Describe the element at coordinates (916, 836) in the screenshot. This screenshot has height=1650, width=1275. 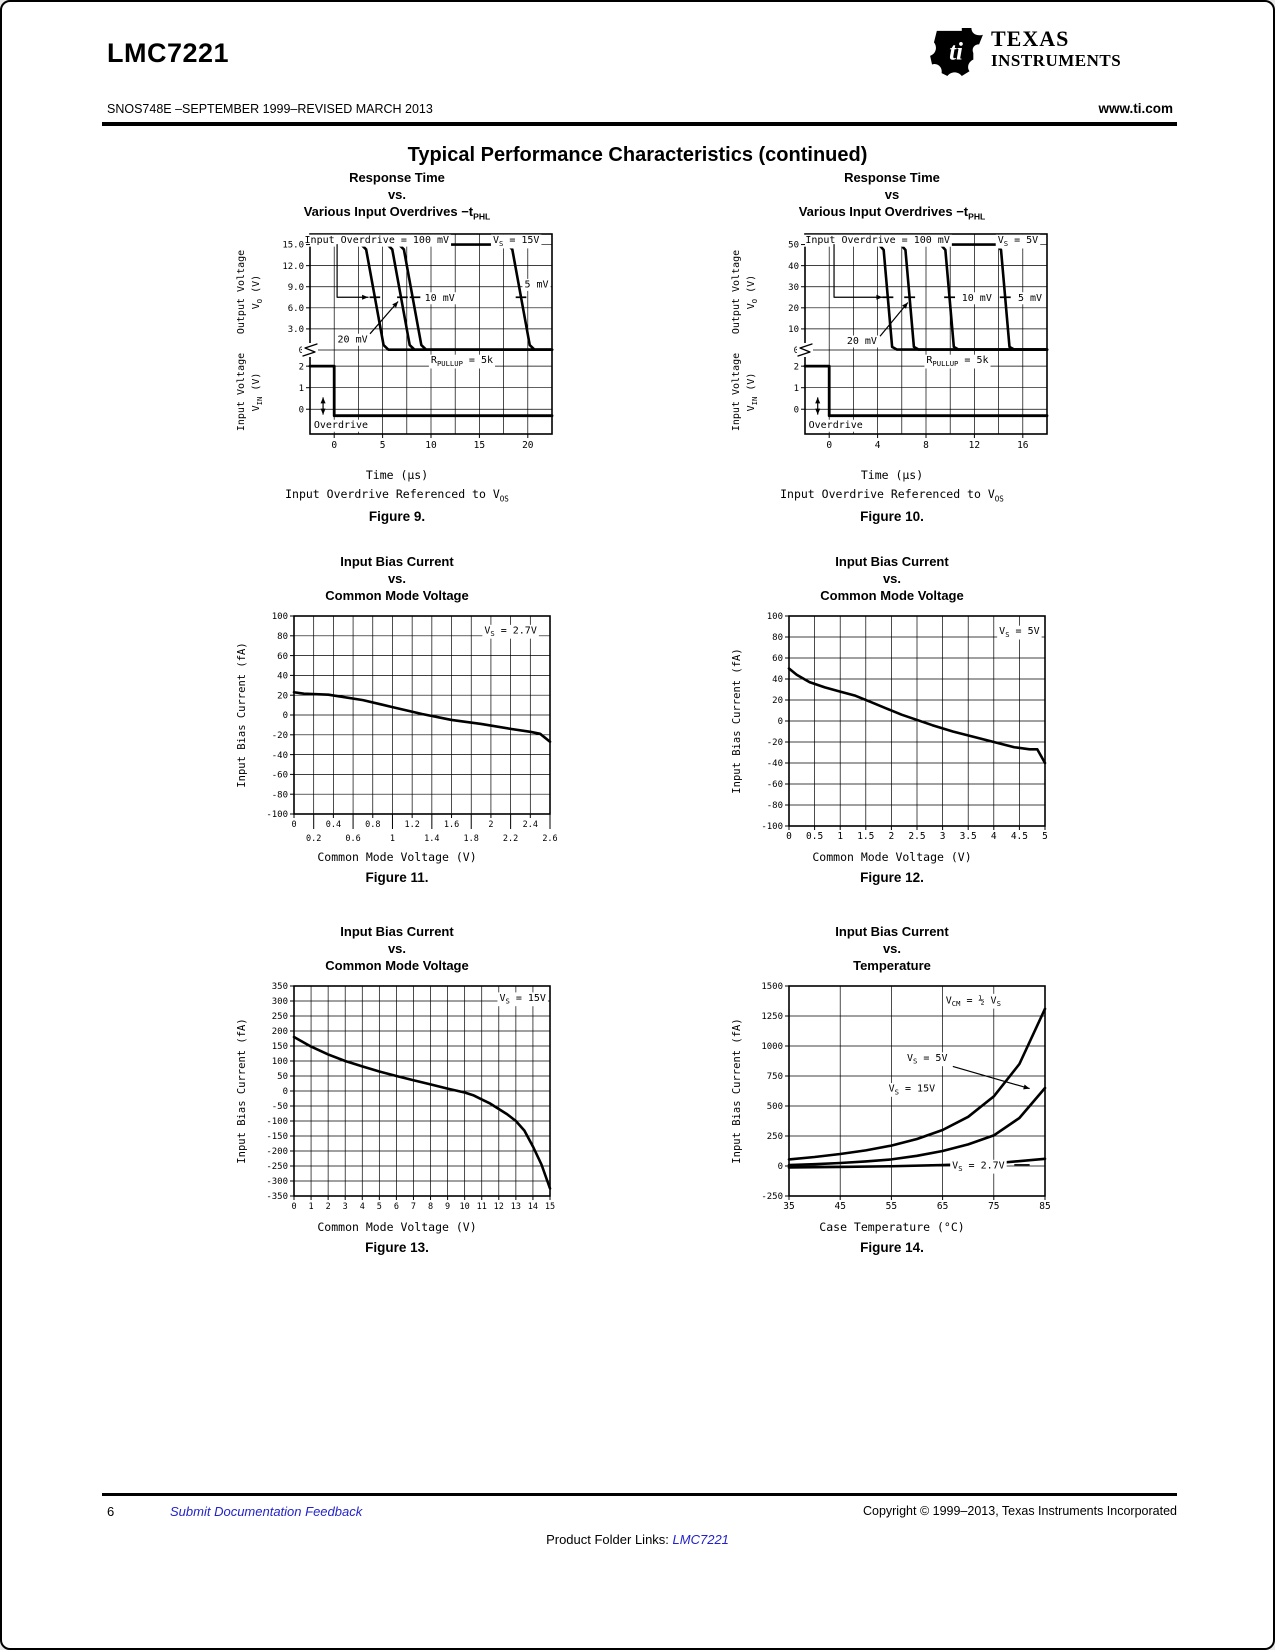
I see `svg-text: 2.5` at that location.